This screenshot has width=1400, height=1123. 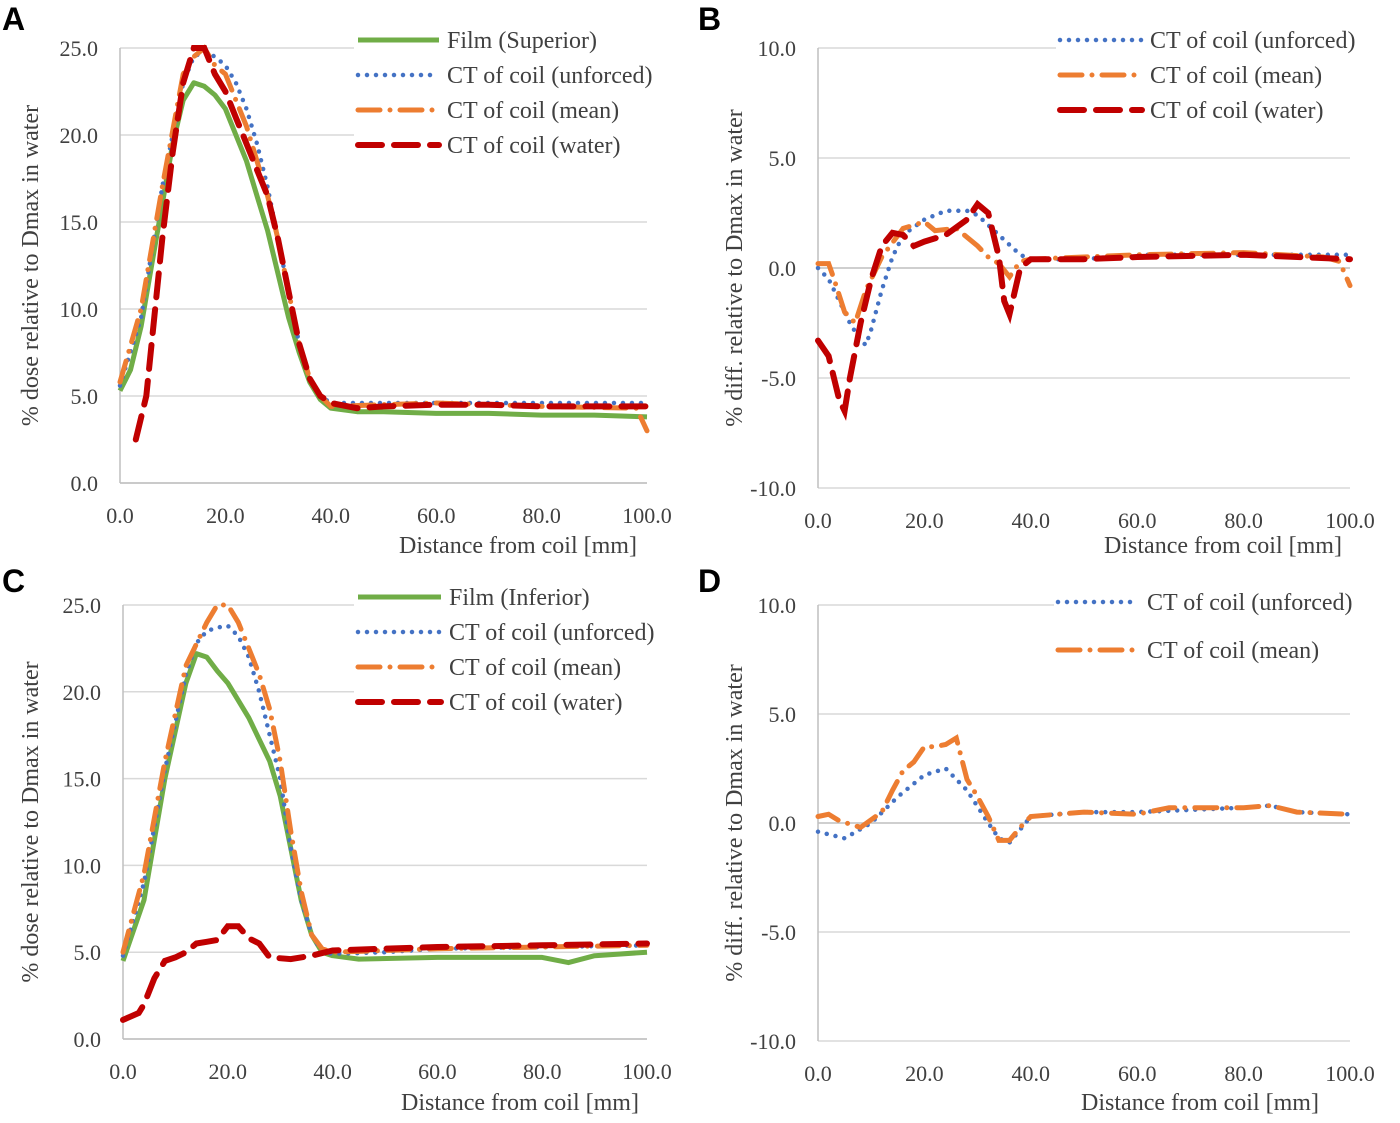 What do you see at coordinates (709, 19) in the screenshot?
I see `panel-label: B` at bounding box center [709, 19].